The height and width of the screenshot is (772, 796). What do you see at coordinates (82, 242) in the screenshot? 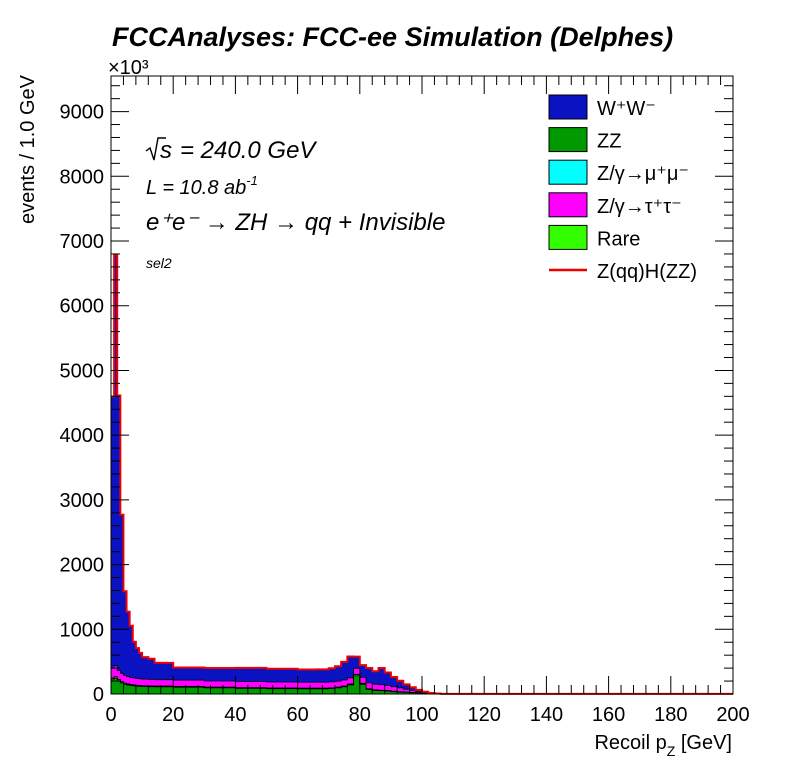
I see `y-tick-label: 7000` at bounding box center [82, 242].